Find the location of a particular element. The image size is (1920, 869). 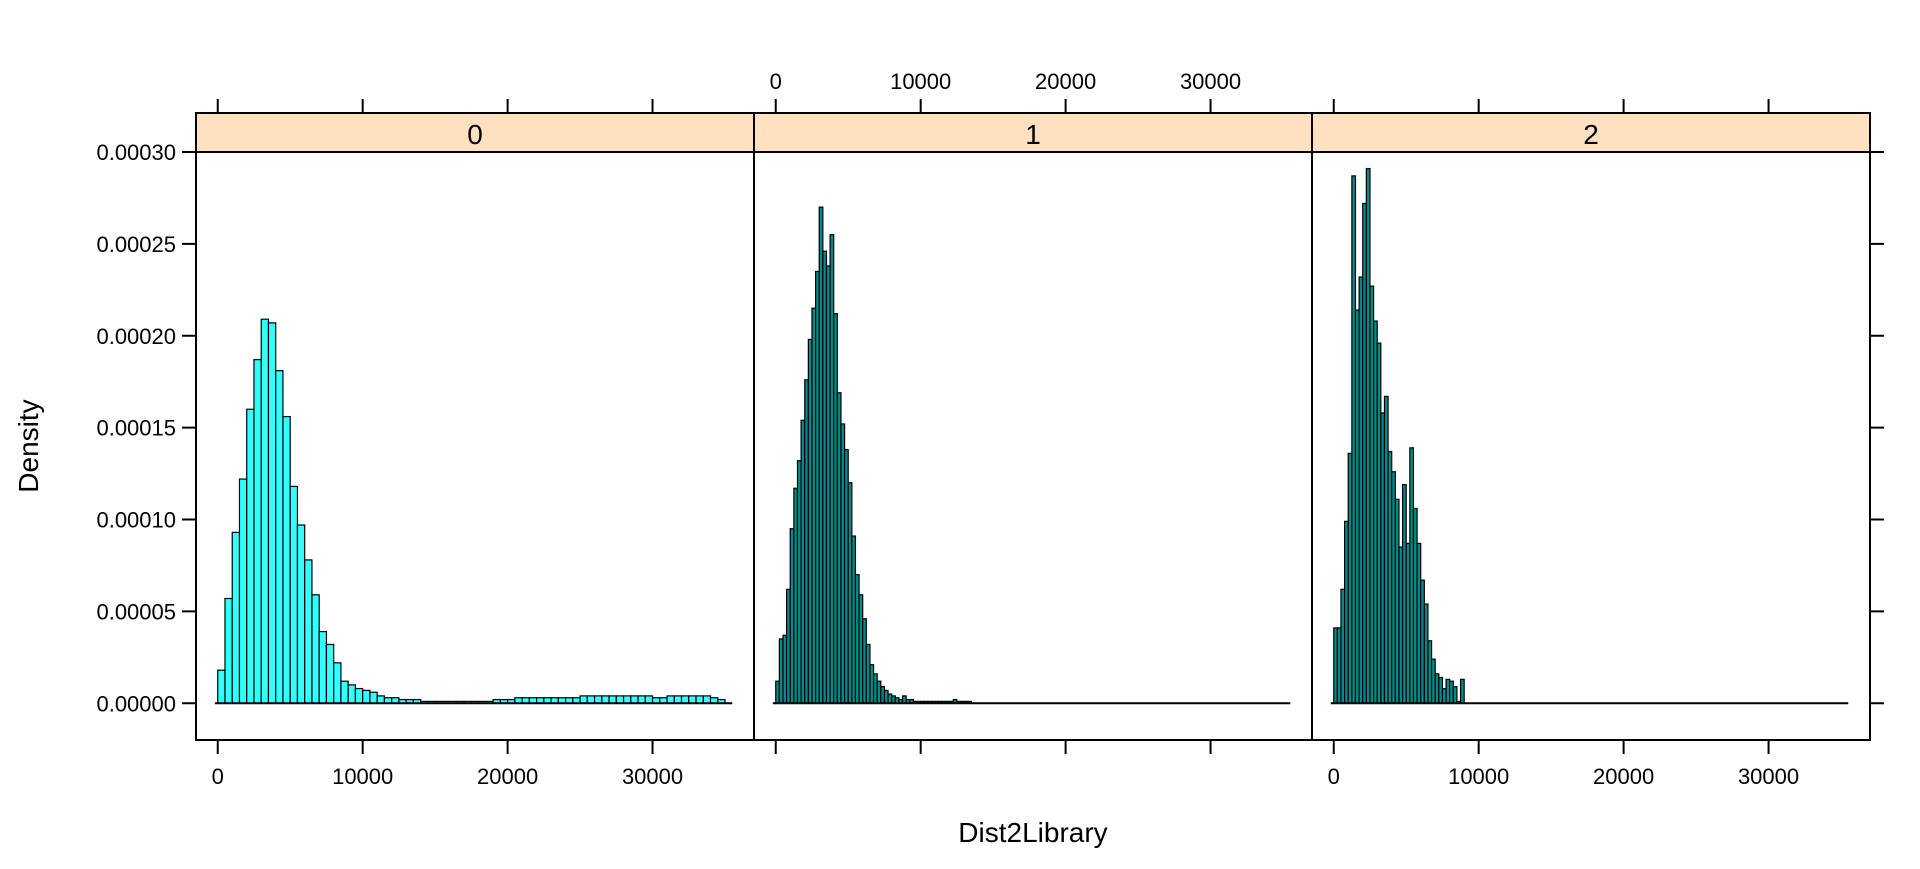

strip-label-2: 2 is located at coordinates (1591, 134).